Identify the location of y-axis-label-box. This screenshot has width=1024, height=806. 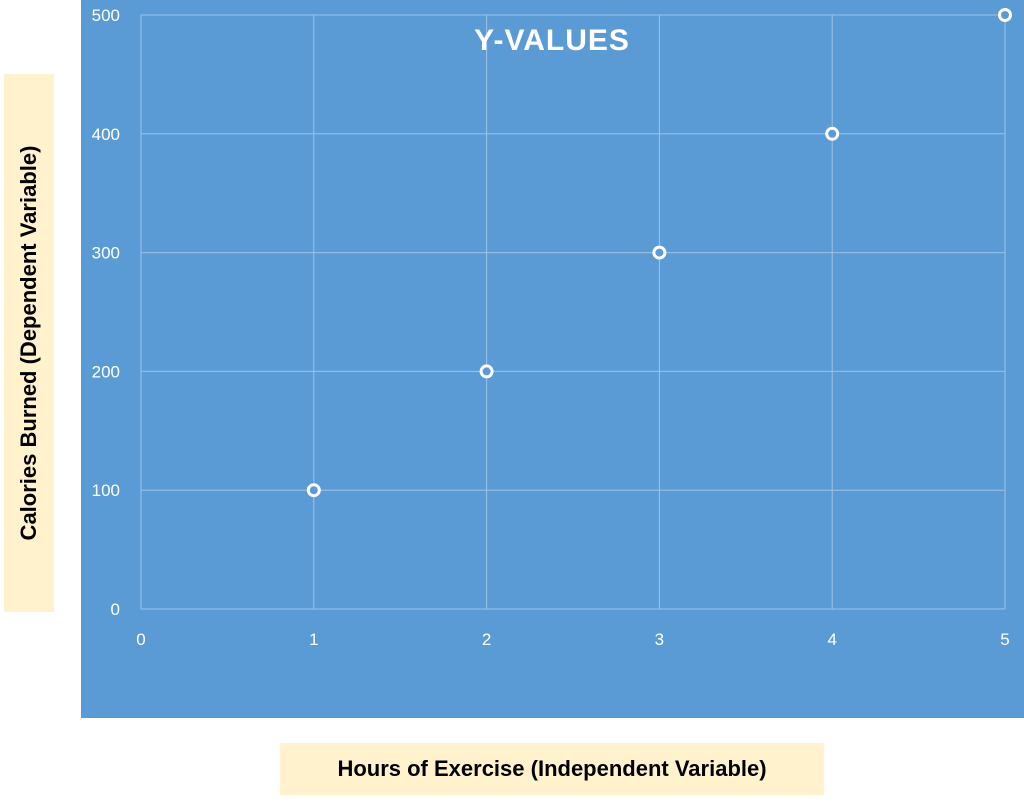
(29, 343).